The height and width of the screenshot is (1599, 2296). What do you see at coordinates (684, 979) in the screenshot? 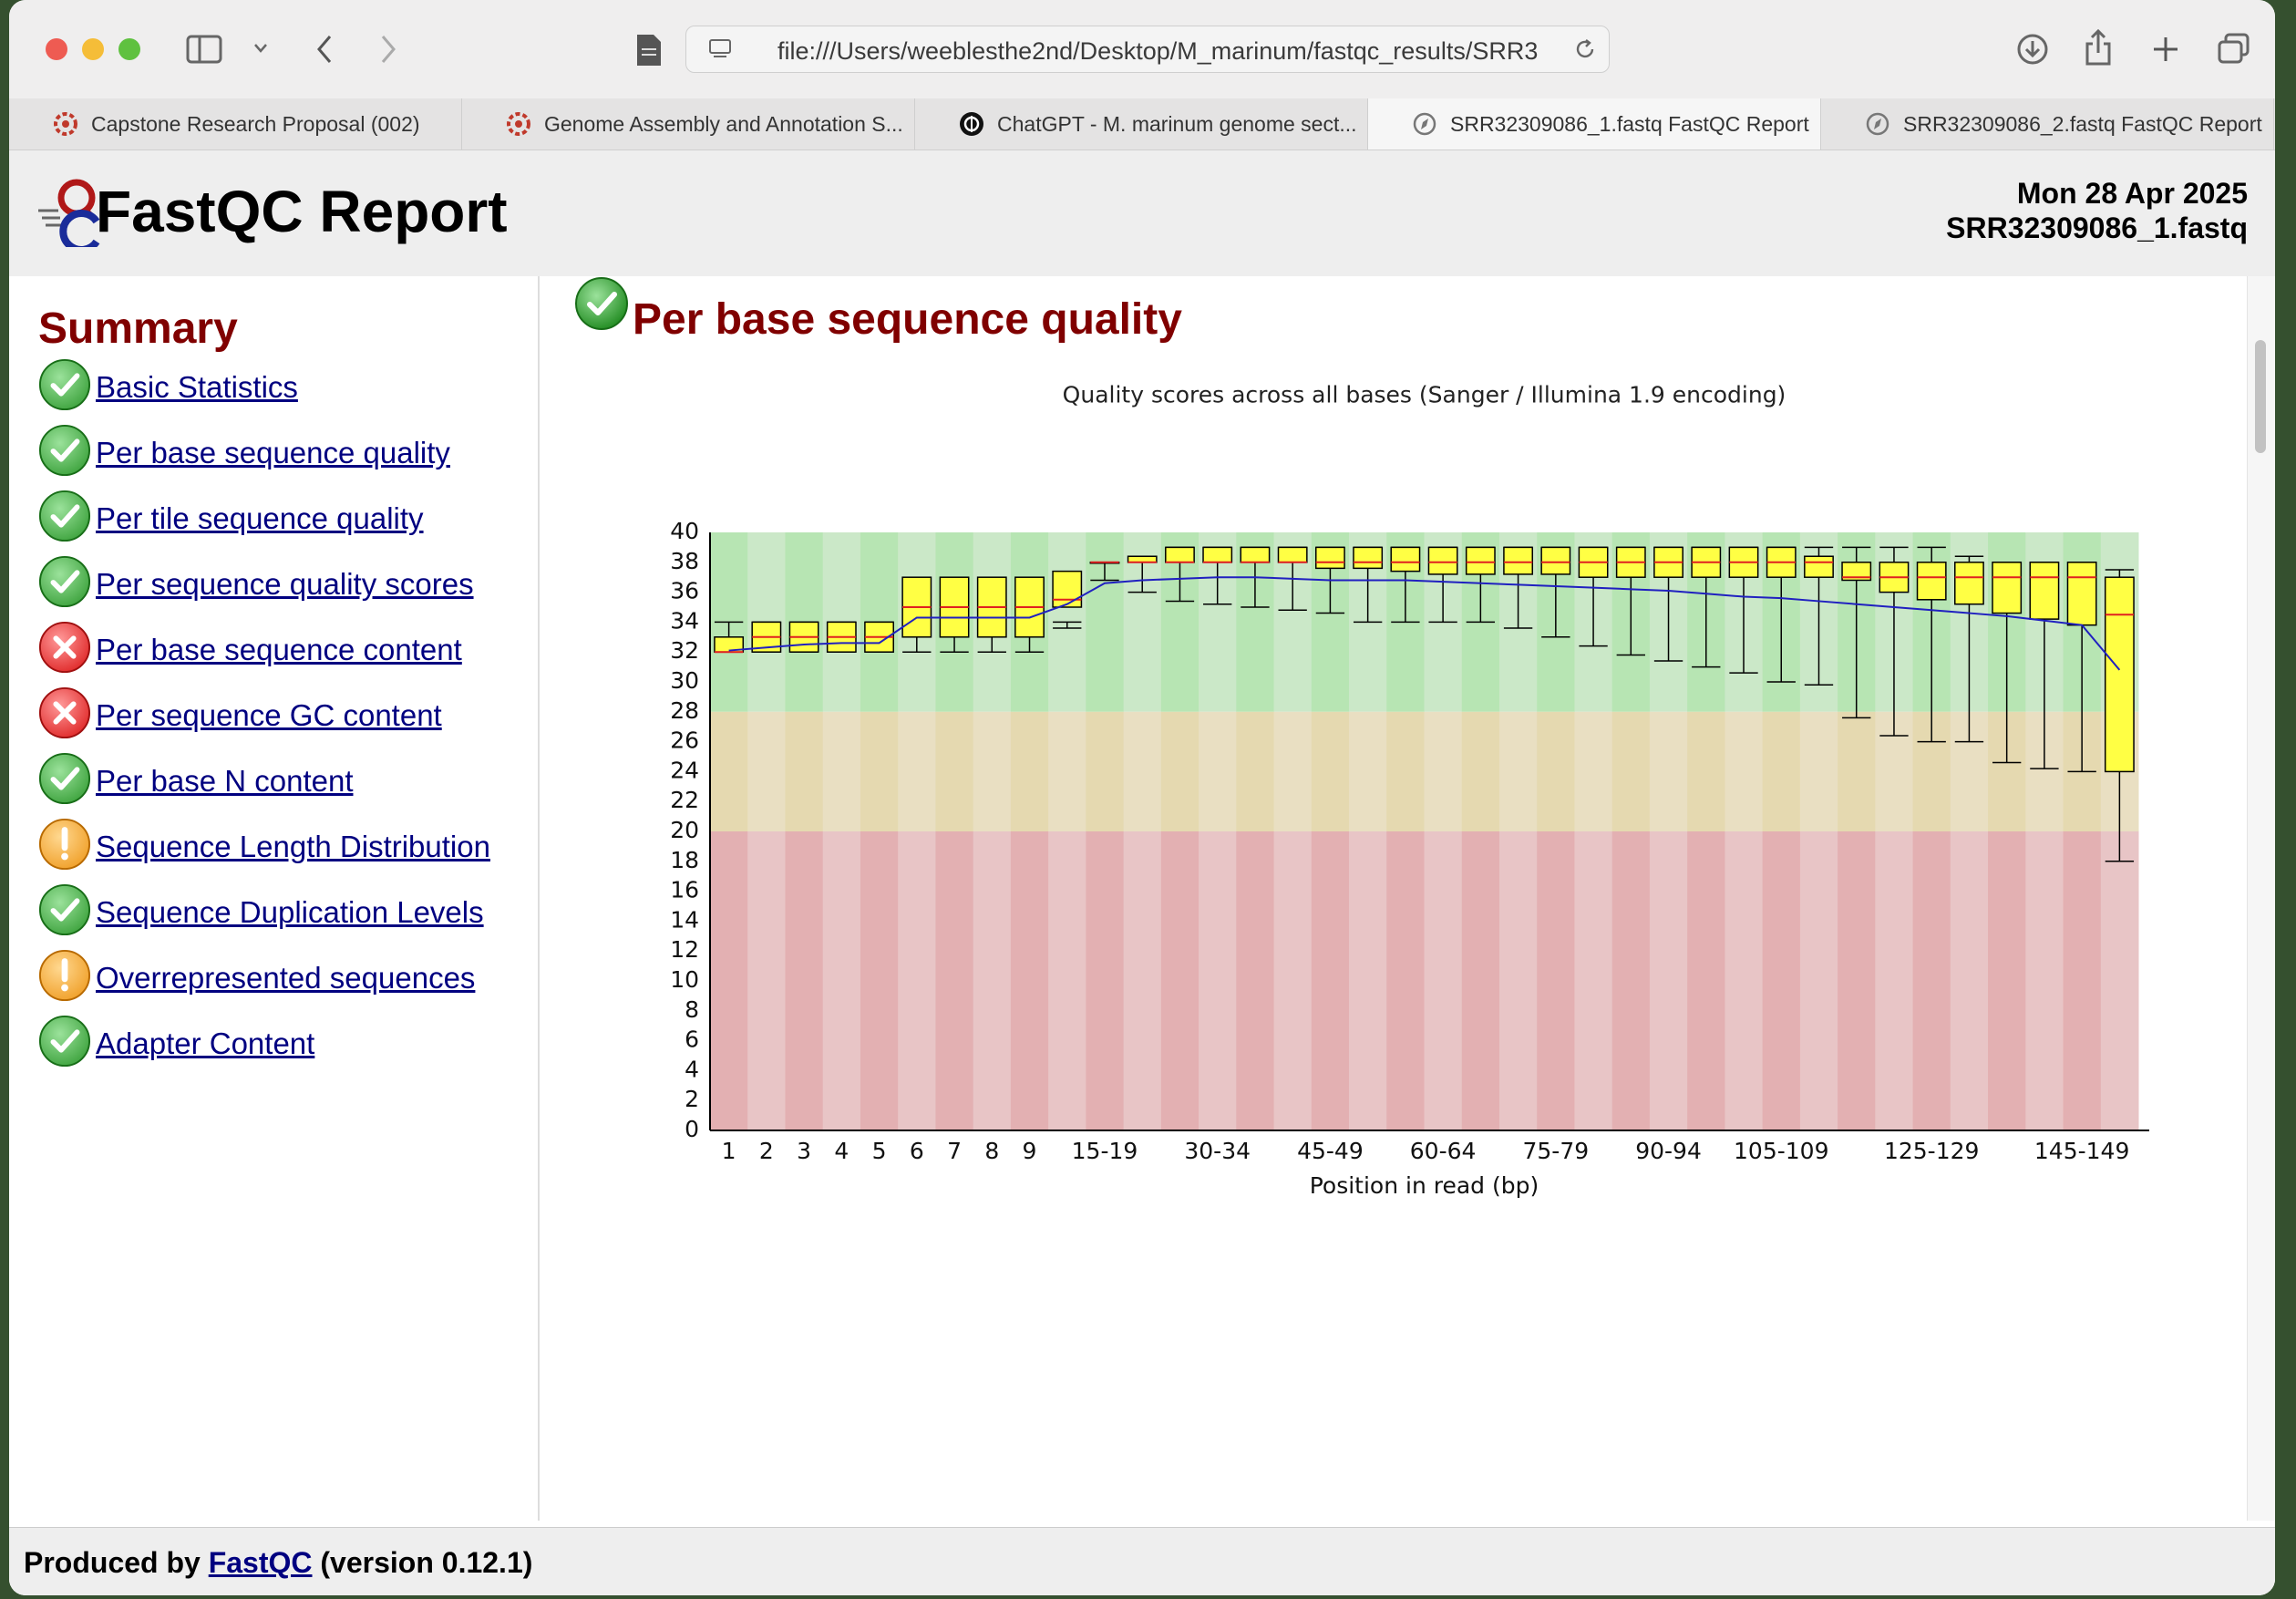
I see `y-tick-label: 10` at bounding box center [684, 979].